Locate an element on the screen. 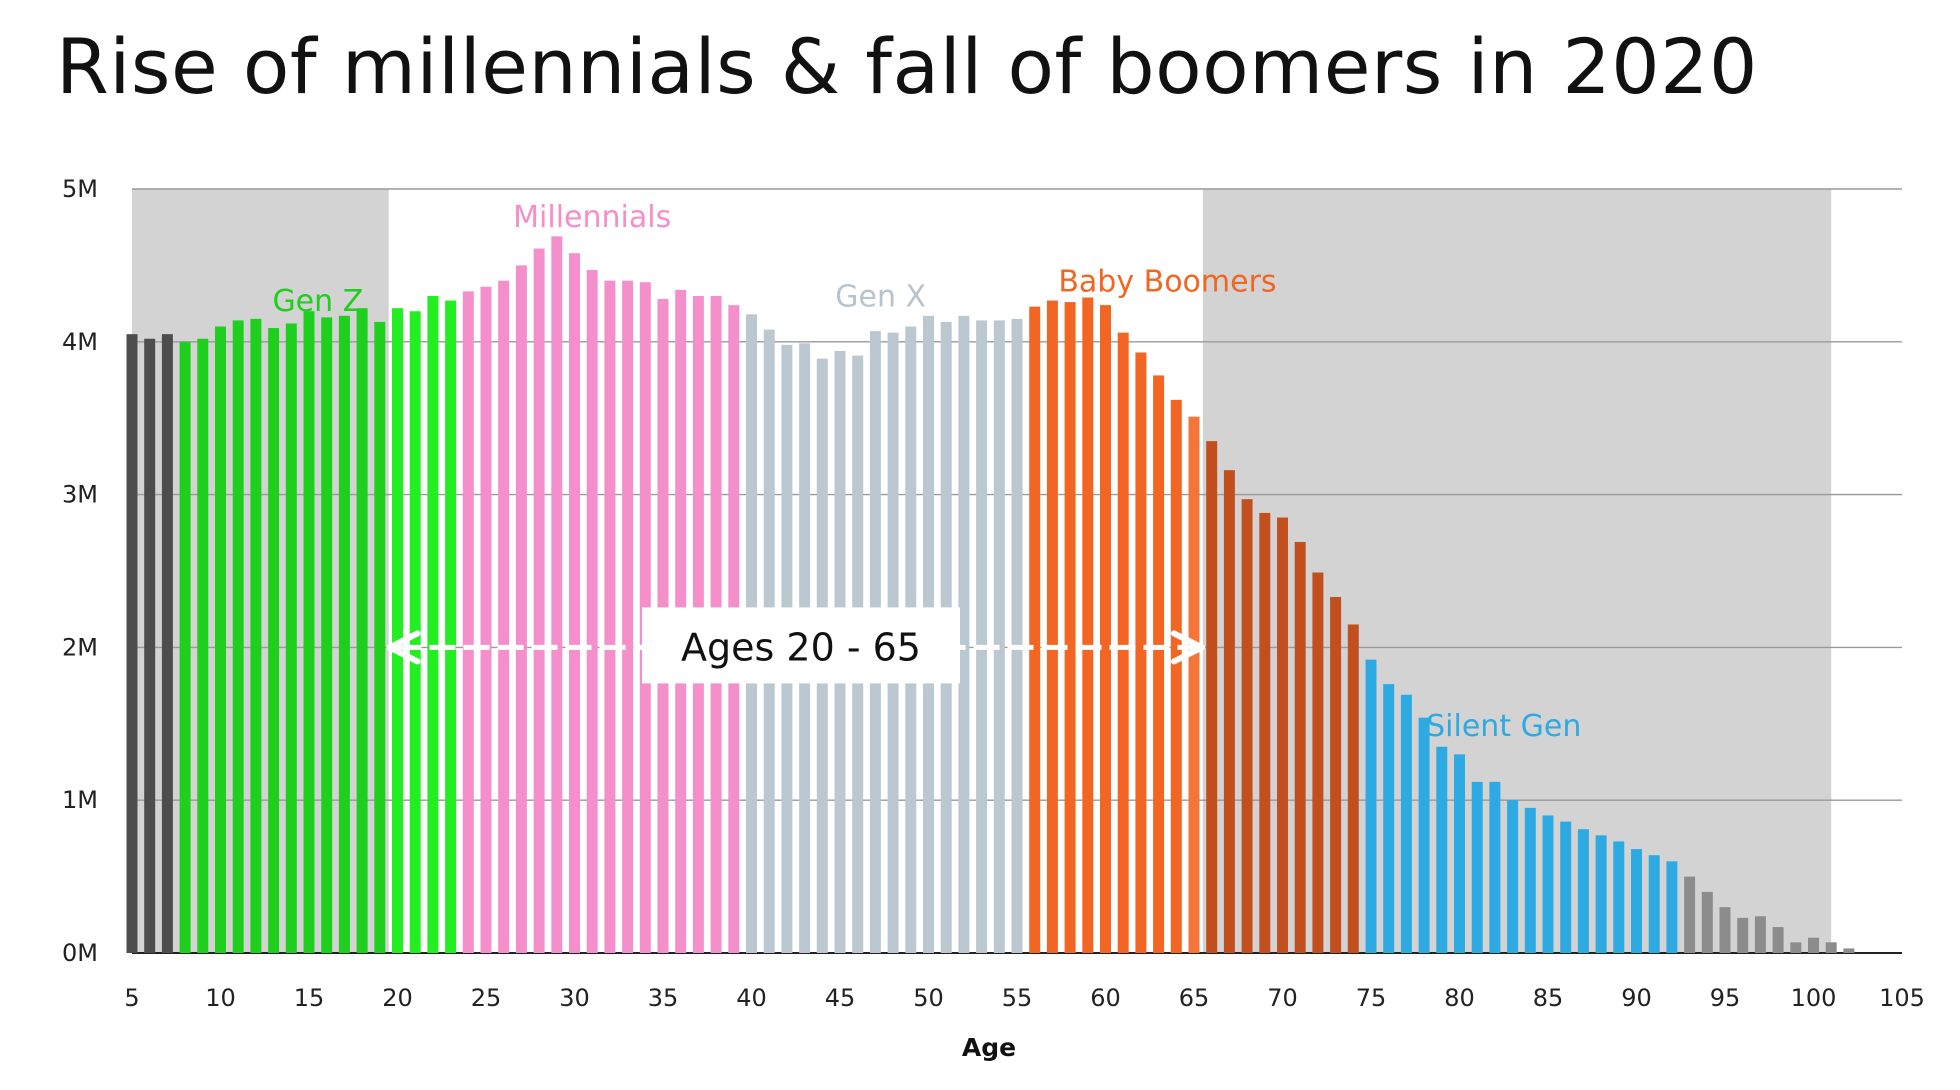 Image resolution: width=1960 pixels, height=1090 pixels. series-label-gen-x: Gen X is located at coordinates (880, 297).